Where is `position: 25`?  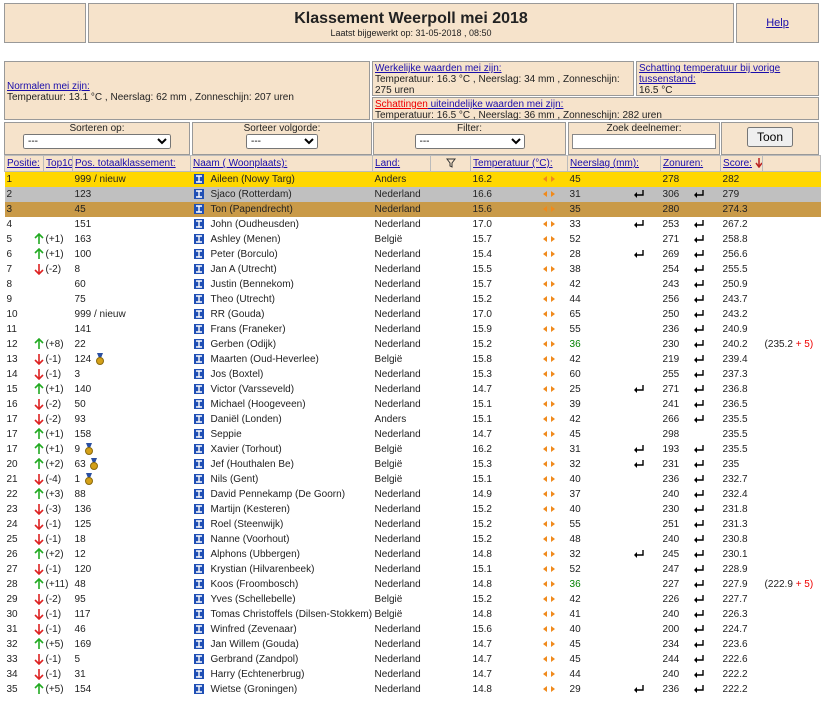 position: 25 is located at coordinates (12, 539).